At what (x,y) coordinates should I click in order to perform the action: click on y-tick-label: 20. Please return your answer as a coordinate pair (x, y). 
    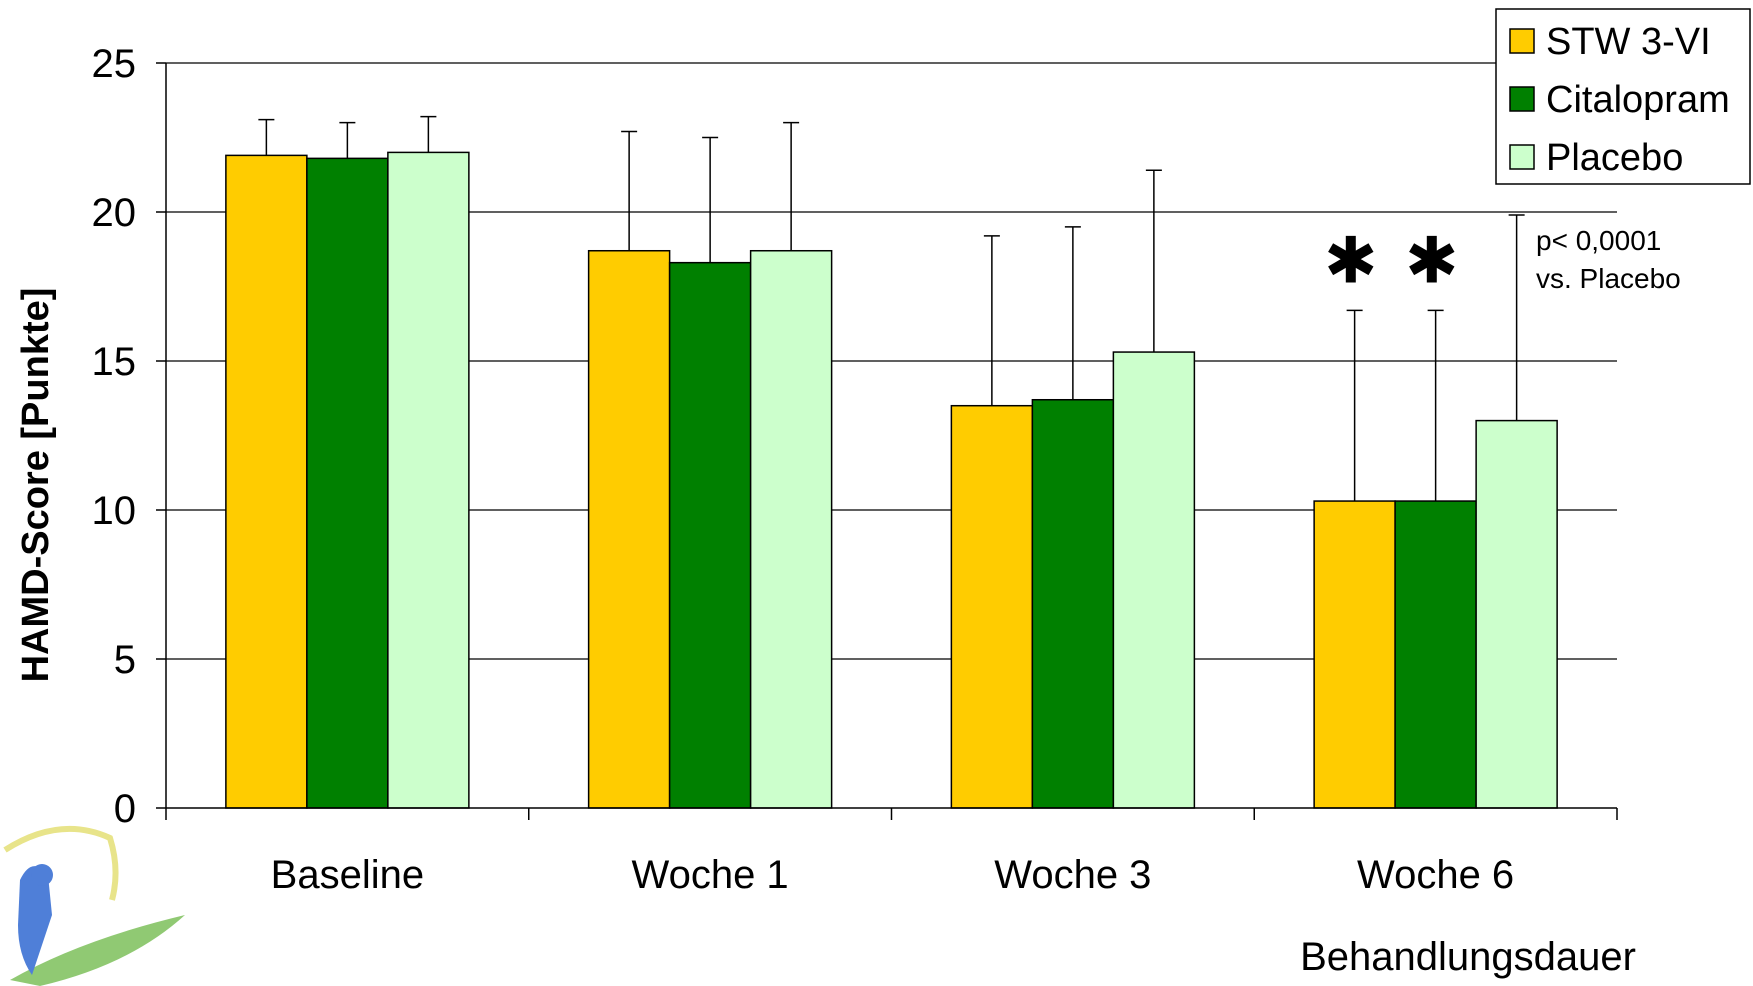
    Looking at the image, I should click on (114, 213).